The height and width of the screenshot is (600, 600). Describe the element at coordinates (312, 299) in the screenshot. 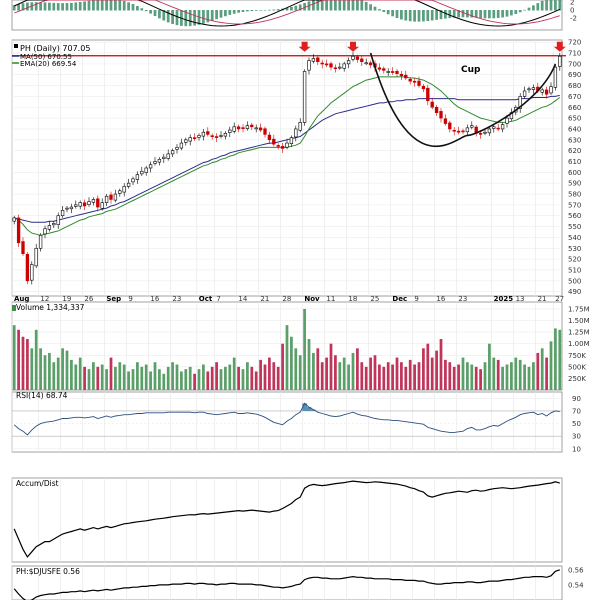

I see `x-tick-label: Nov` at that location.